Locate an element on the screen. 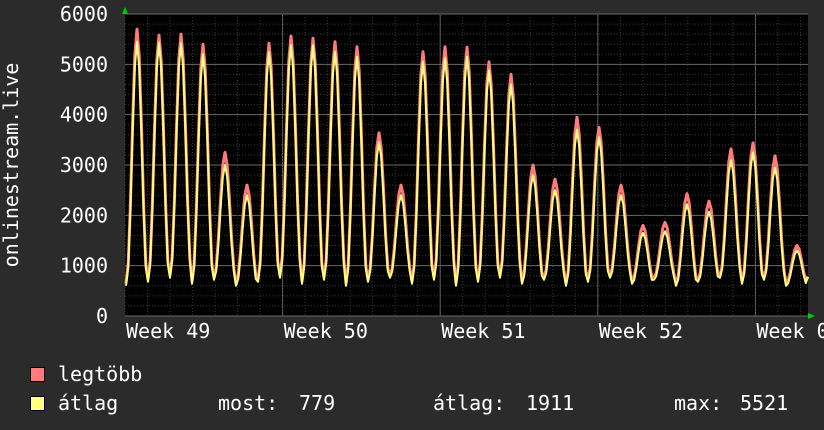  x-tick-label: Week 52 is located at coordinates (641, 331).